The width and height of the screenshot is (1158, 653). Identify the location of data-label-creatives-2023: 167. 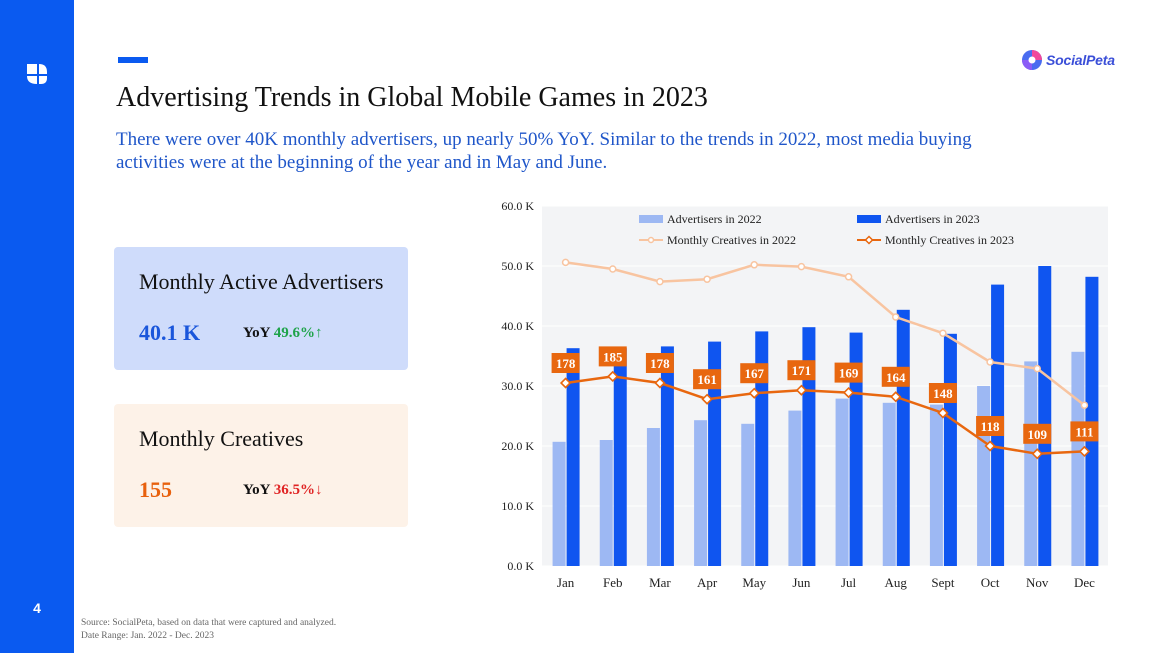
(755, 373).